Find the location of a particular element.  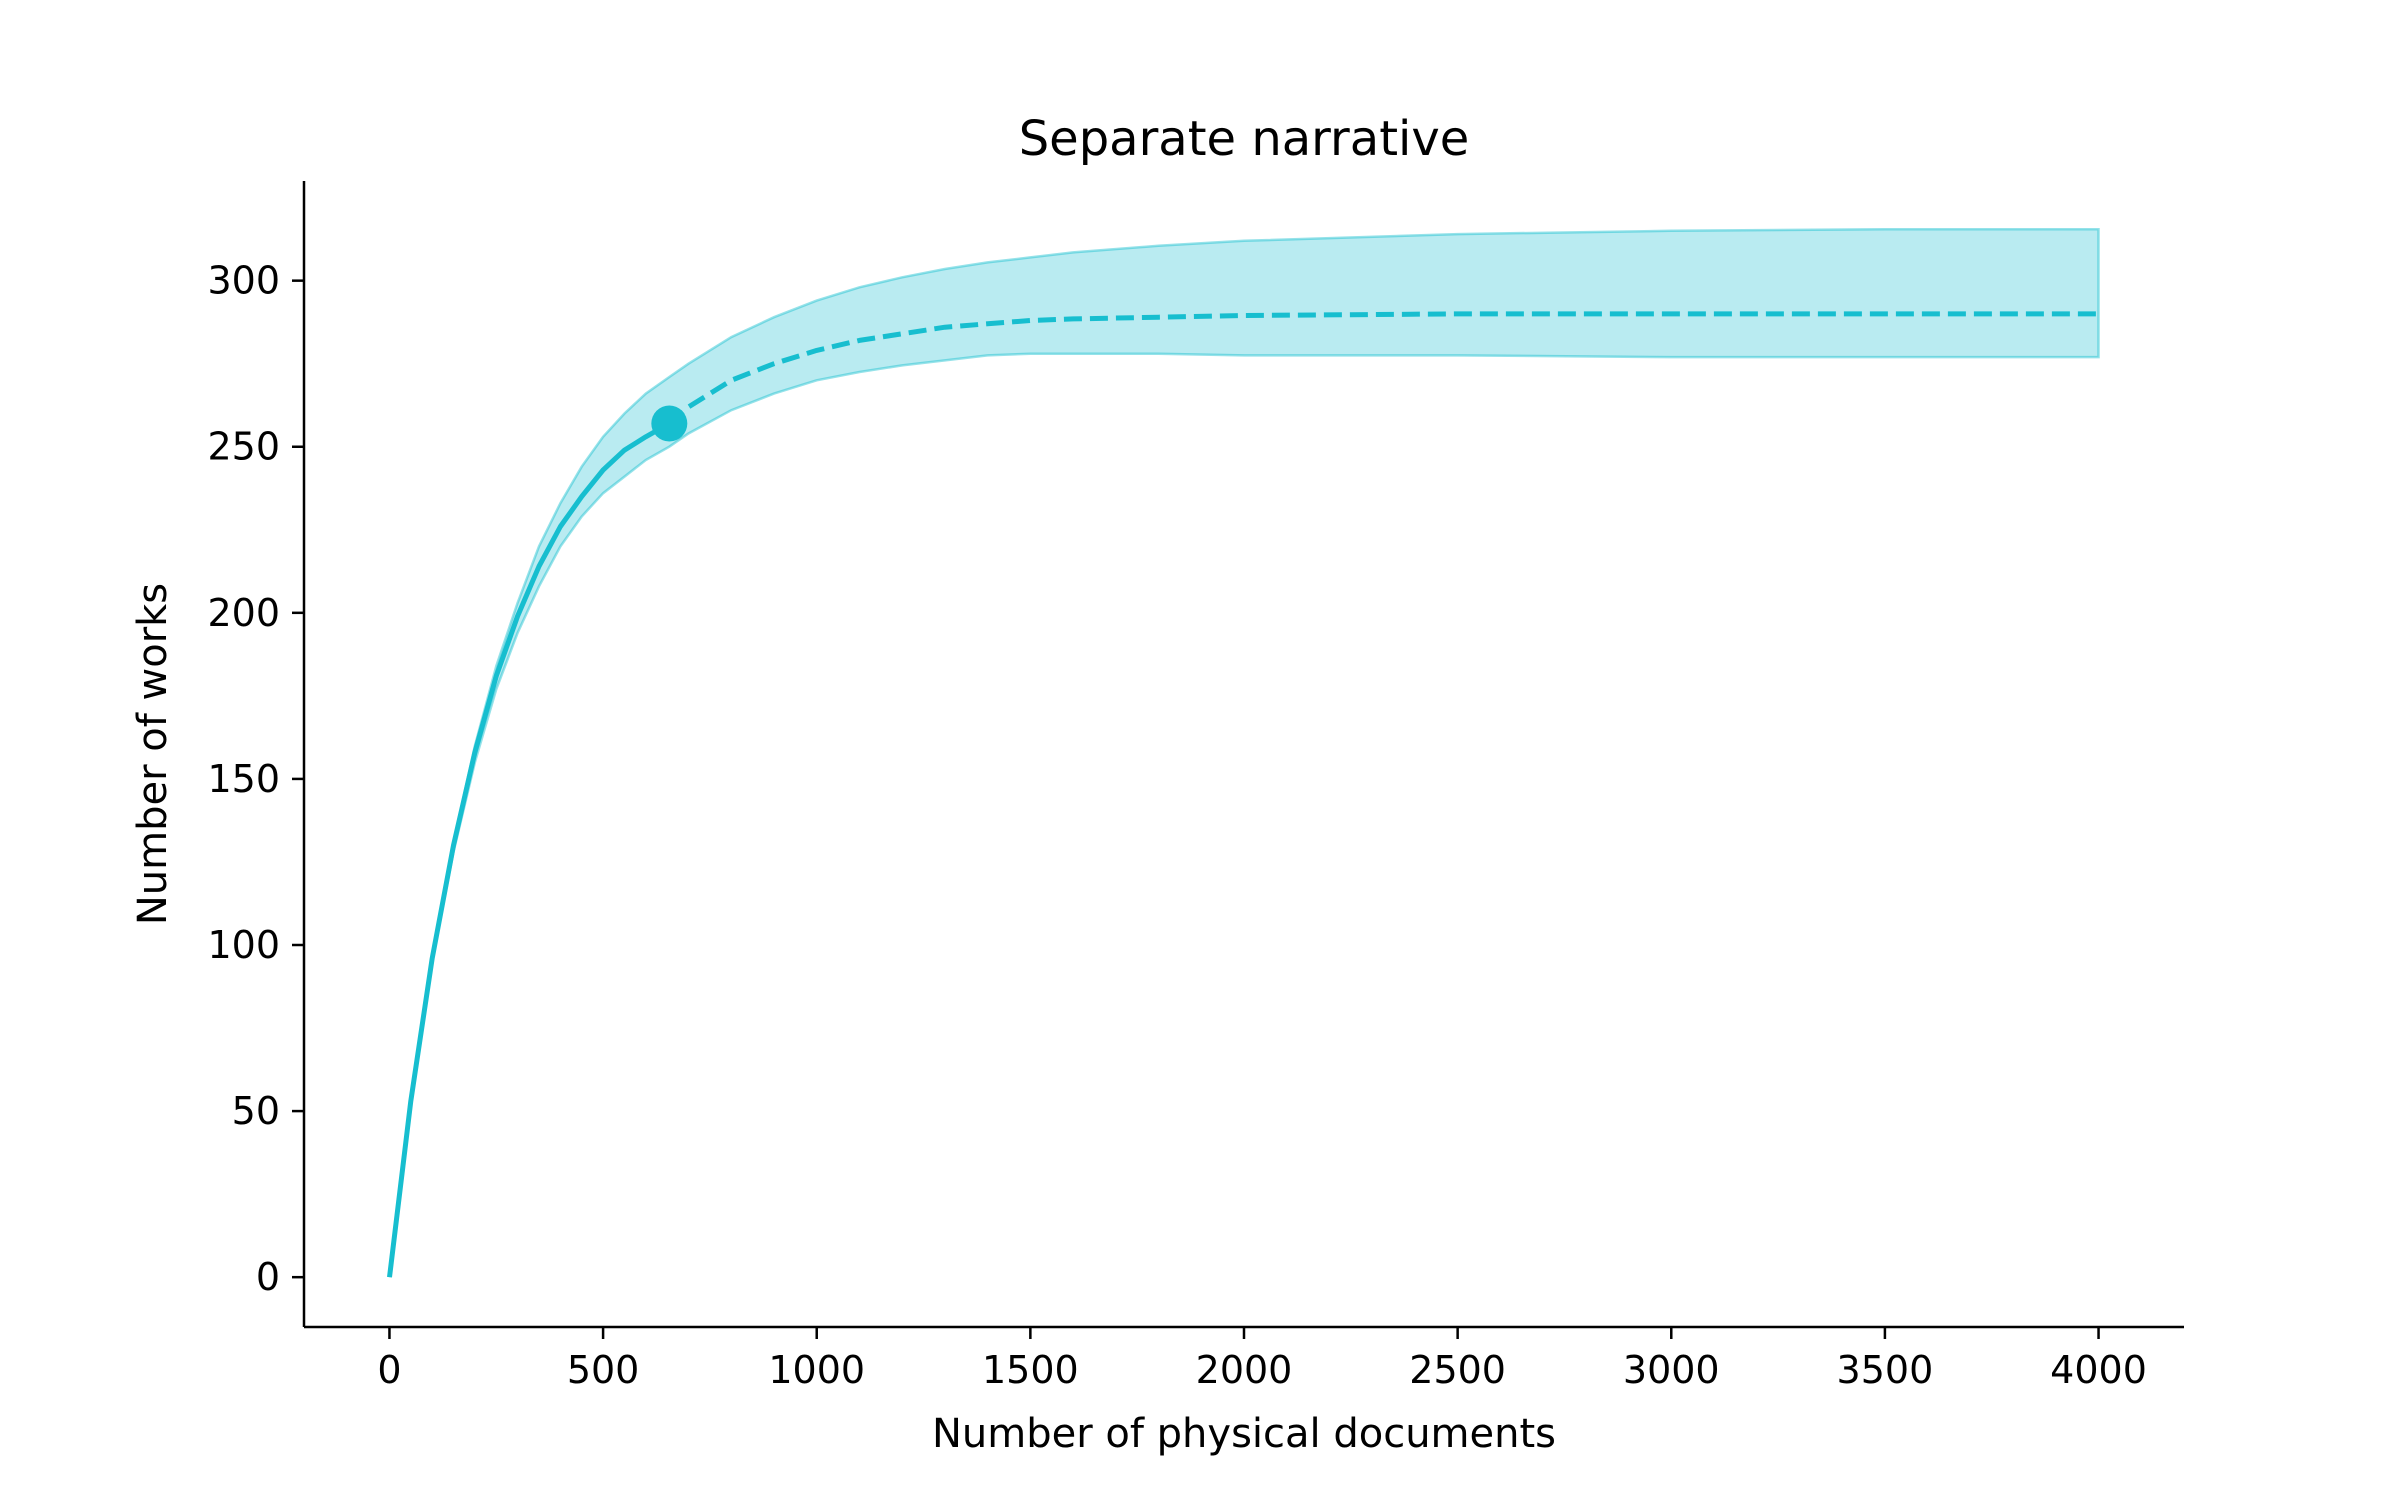

x-tick-label: 500 is located at coordinates (603, 1370).